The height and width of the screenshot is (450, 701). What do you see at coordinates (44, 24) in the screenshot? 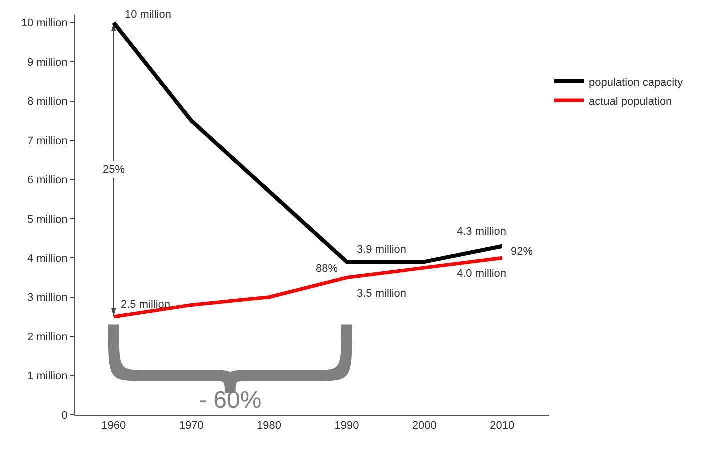
I see `y-tick-label: 10 million` at bounding box center [44, 24].